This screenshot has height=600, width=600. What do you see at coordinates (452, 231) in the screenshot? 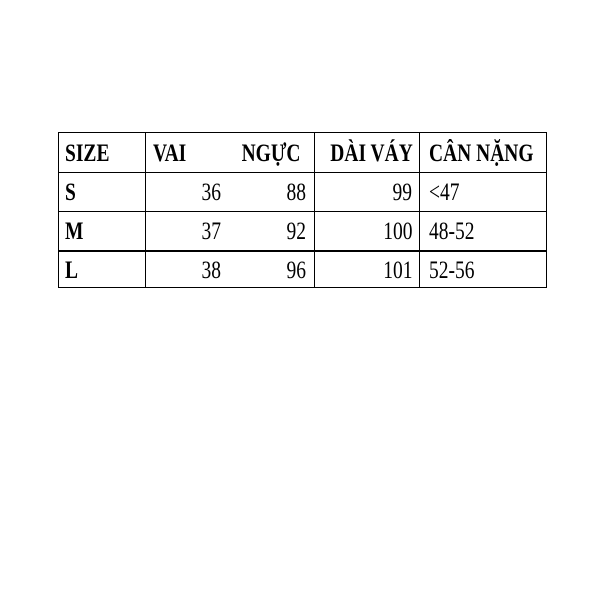
I see `cell-can-nang: 48-52` at bounding box center [452, 231].